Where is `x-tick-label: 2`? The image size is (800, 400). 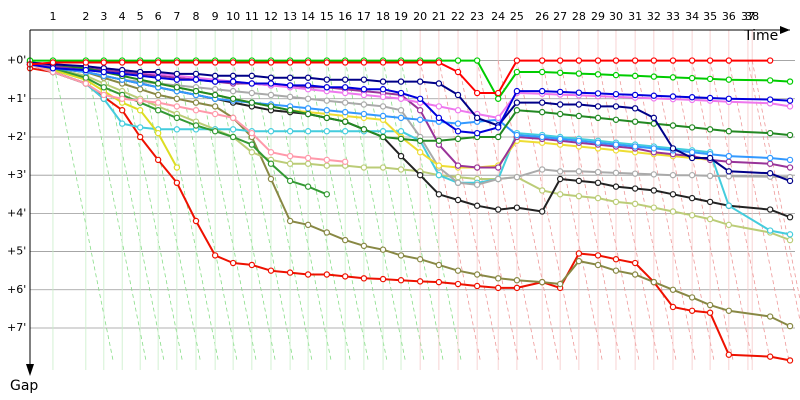 x-tick-label: 2 is located at coordinates (85, 16).